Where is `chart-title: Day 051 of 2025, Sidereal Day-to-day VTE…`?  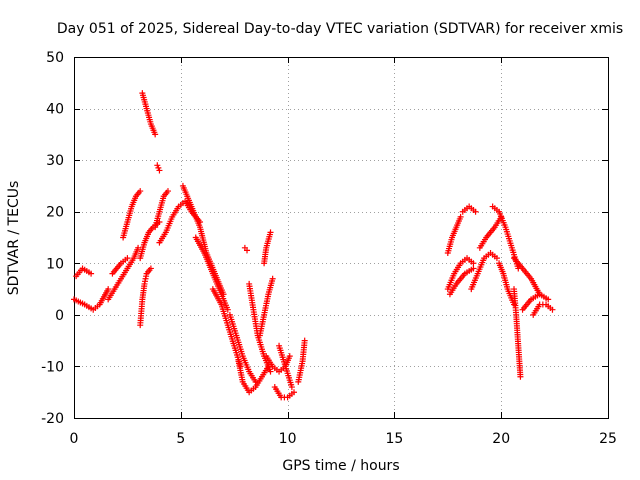
chart-title: Day 051 of 2025, Sidereal Day-to-day VTE… is located at coordinates (340, 29).